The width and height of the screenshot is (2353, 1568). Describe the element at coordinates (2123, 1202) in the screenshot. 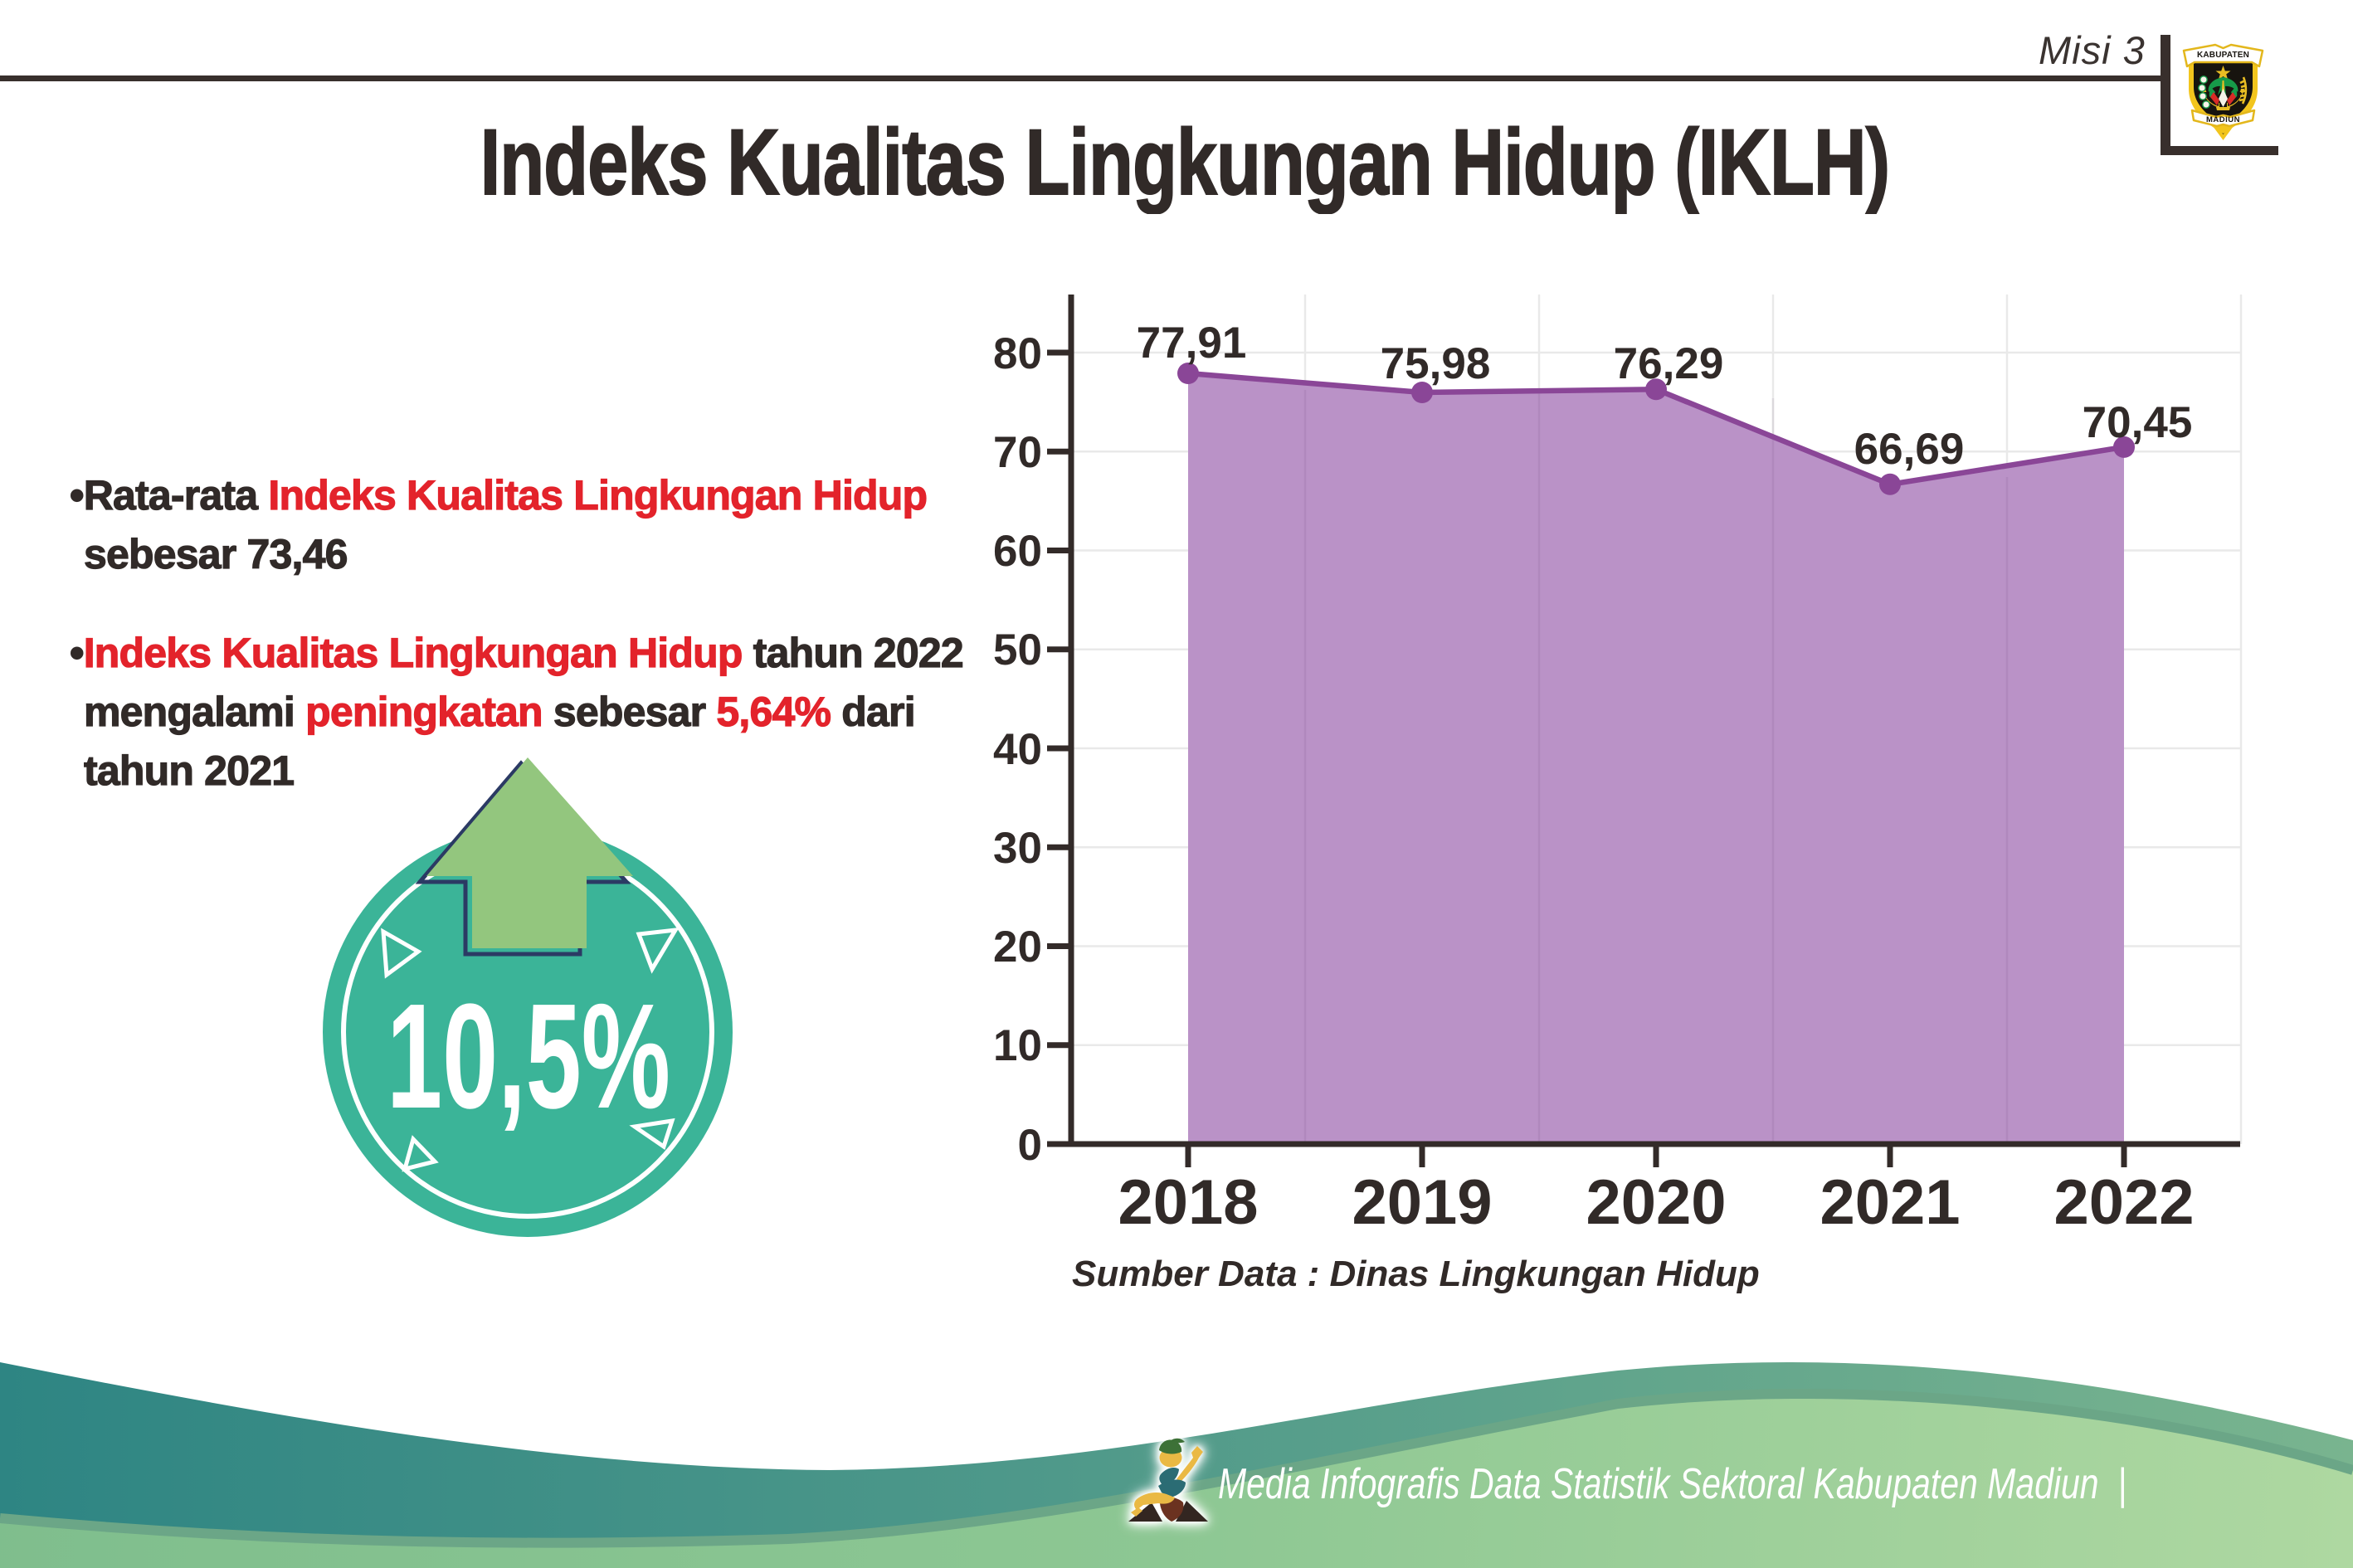

I see `svg-text: 2022` at that location.